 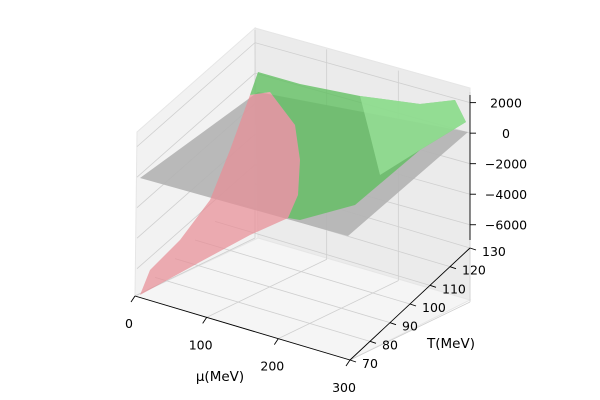 I want to click on x-axis-label: μ(MeV), so click(x=220, y=377).